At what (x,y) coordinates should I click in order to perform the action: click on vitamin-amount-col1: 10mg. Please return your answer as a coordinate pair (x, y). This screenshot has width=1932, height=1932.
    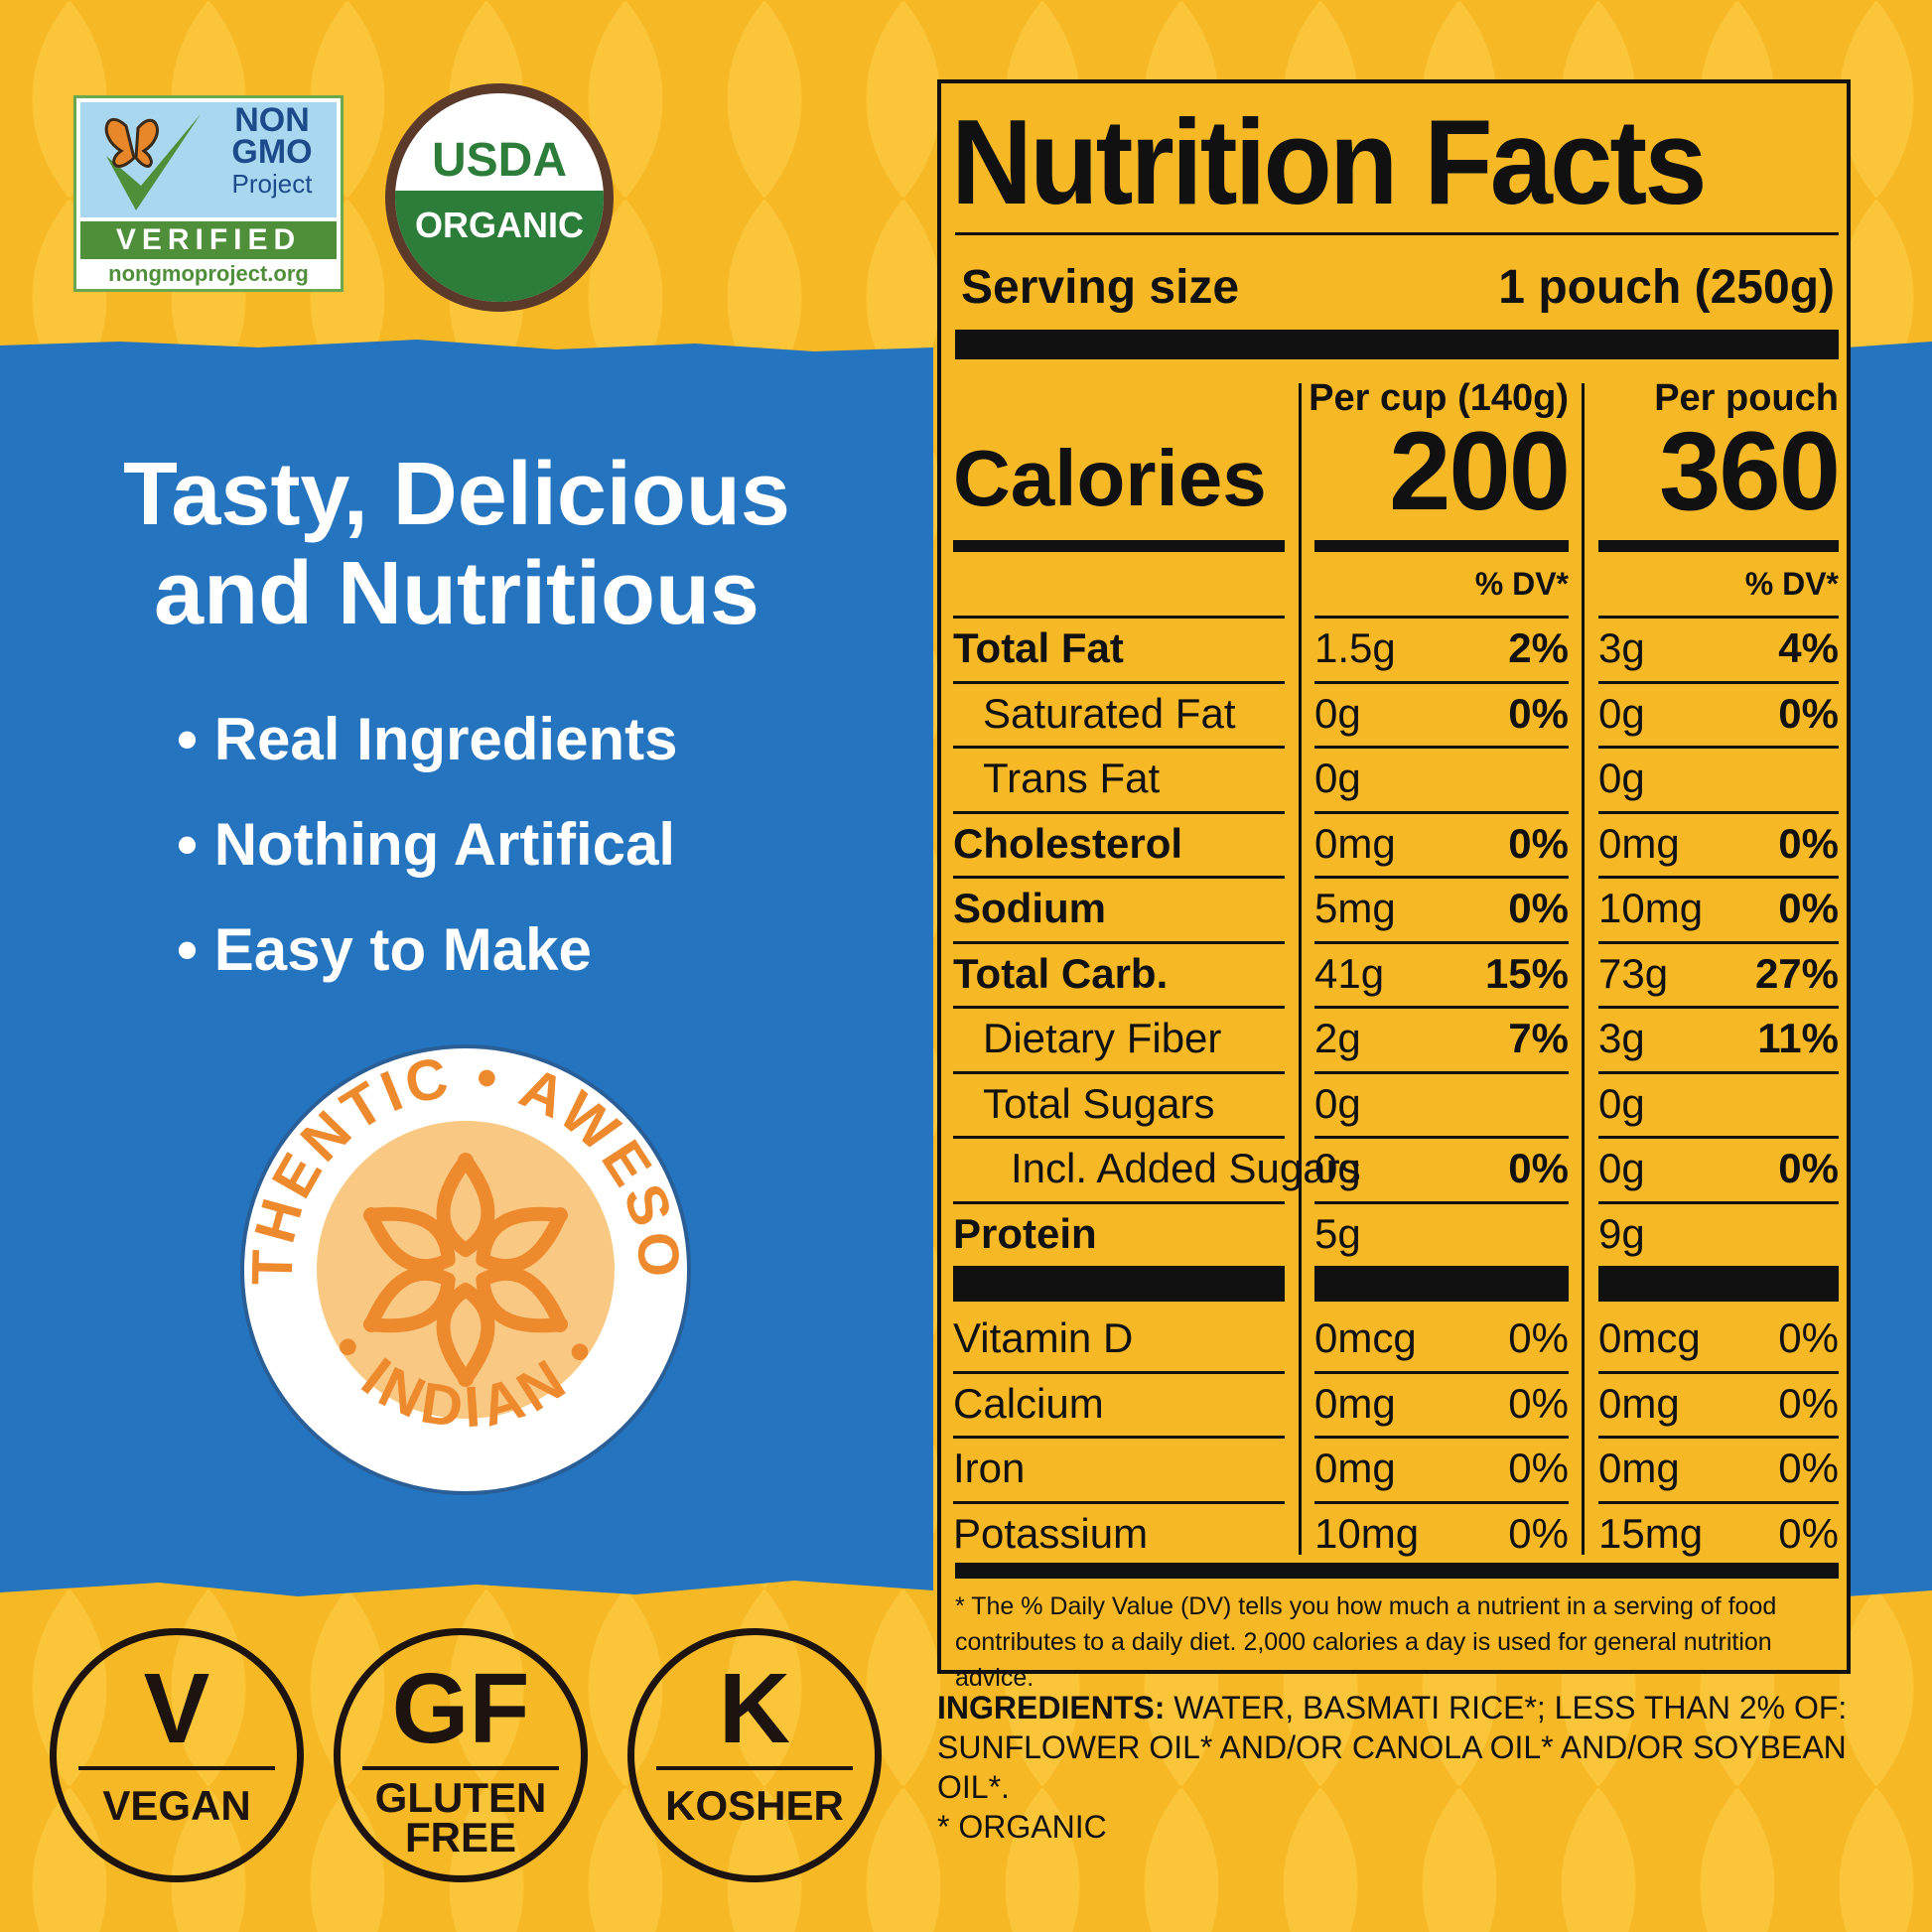
    Looking at the image, I should click on (1367, 1533).